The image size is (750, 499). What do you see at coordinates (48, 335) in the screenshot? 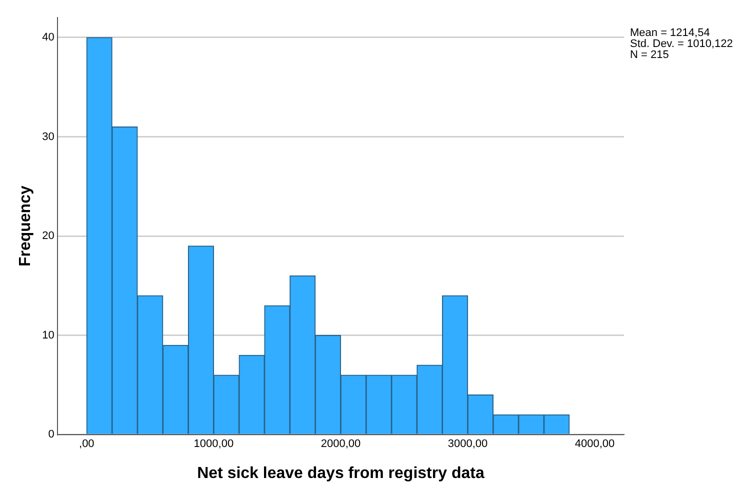
I see `y-tick-label: 10` at bounding box center [48, 335].